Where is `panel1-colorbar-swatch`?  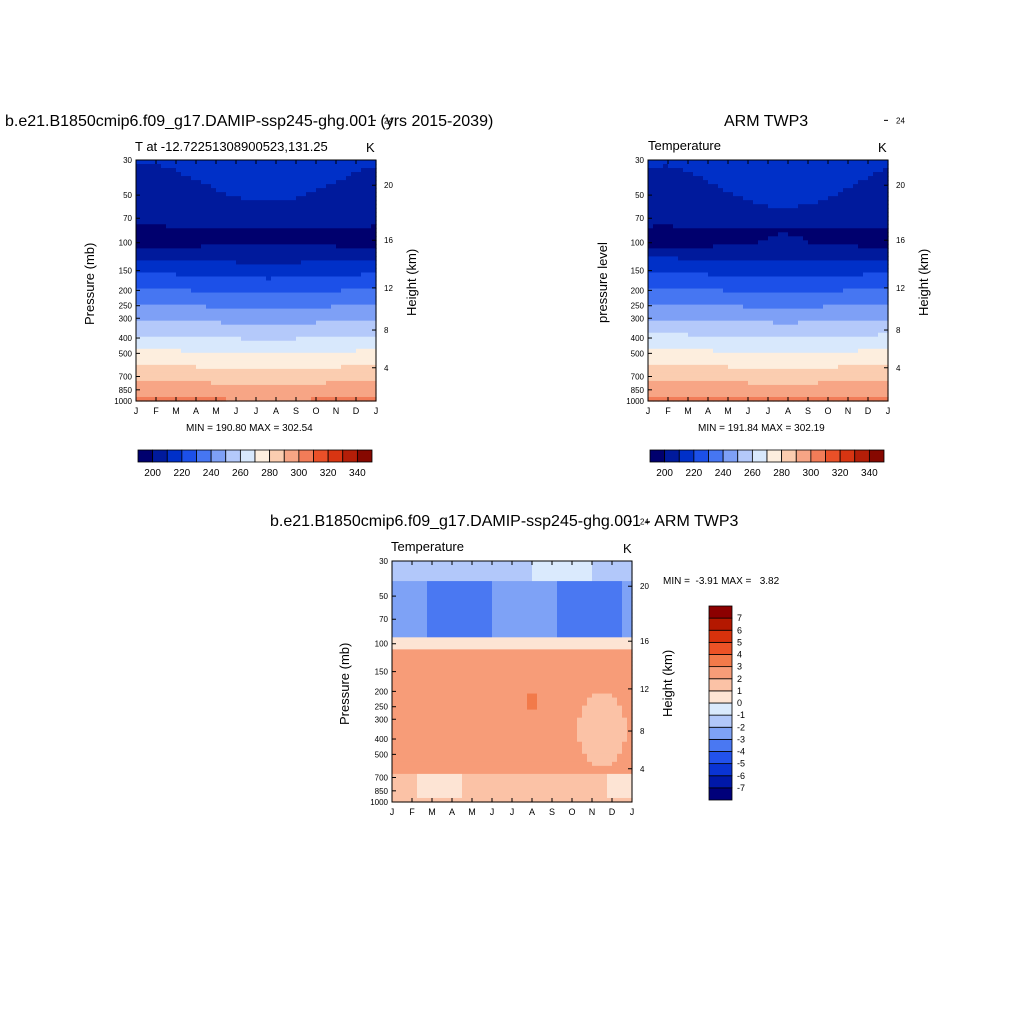
panel1-colorbar-swatch is located at coordinates (277, 456).